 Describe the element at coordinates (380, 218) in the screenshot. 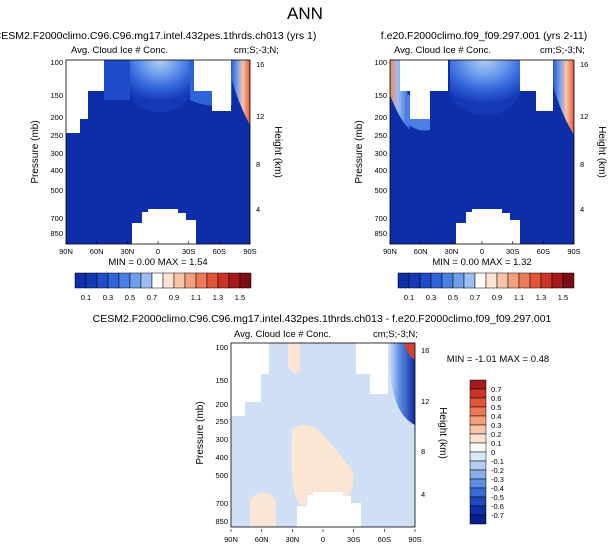

I see `y-tick-label: 700` at that location.